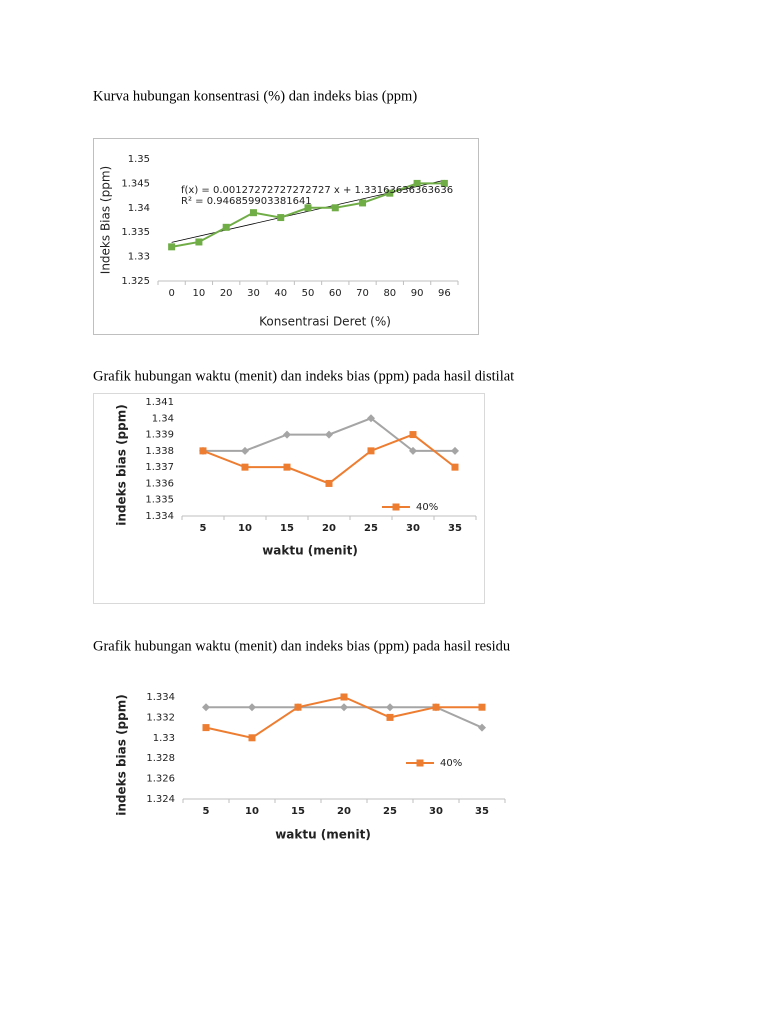 This screenshot has height=1024, width=768. I want to click on y-tick-label: 1.336, so click(159, 483).